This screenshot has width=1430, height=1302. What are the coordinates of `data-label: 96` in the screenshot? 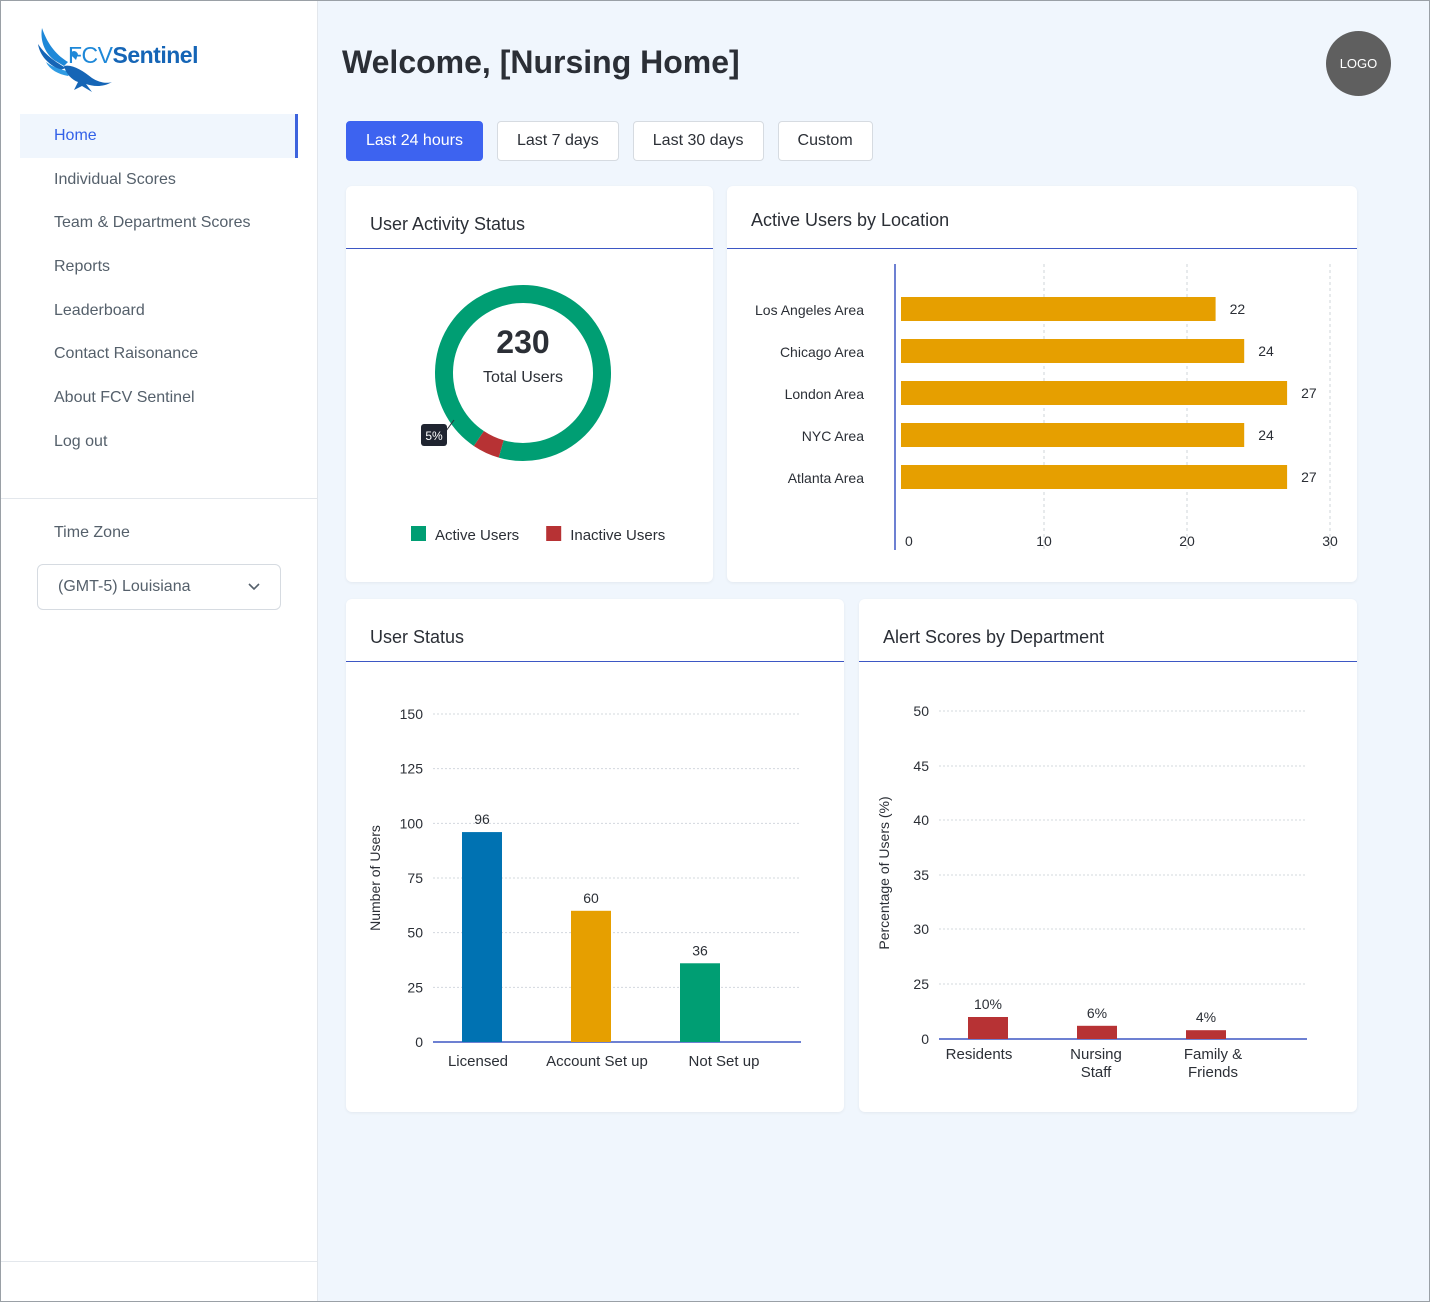 It's located at (482, 819).